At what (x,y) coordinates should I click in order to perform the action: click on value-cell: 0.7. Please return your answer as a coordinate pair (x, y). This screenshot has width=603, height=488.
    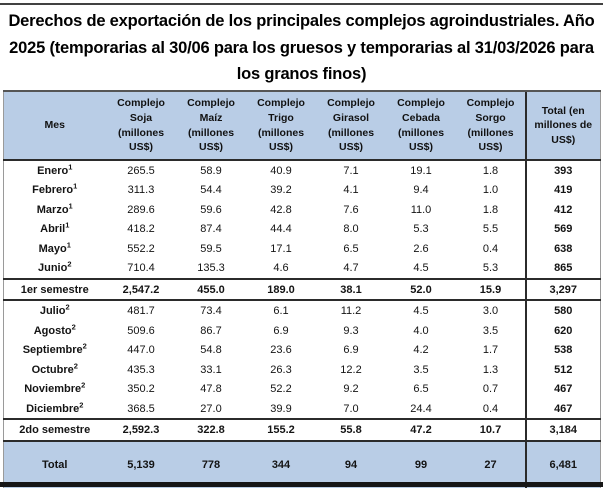
    Looking at the image, I should click on (491, 389).